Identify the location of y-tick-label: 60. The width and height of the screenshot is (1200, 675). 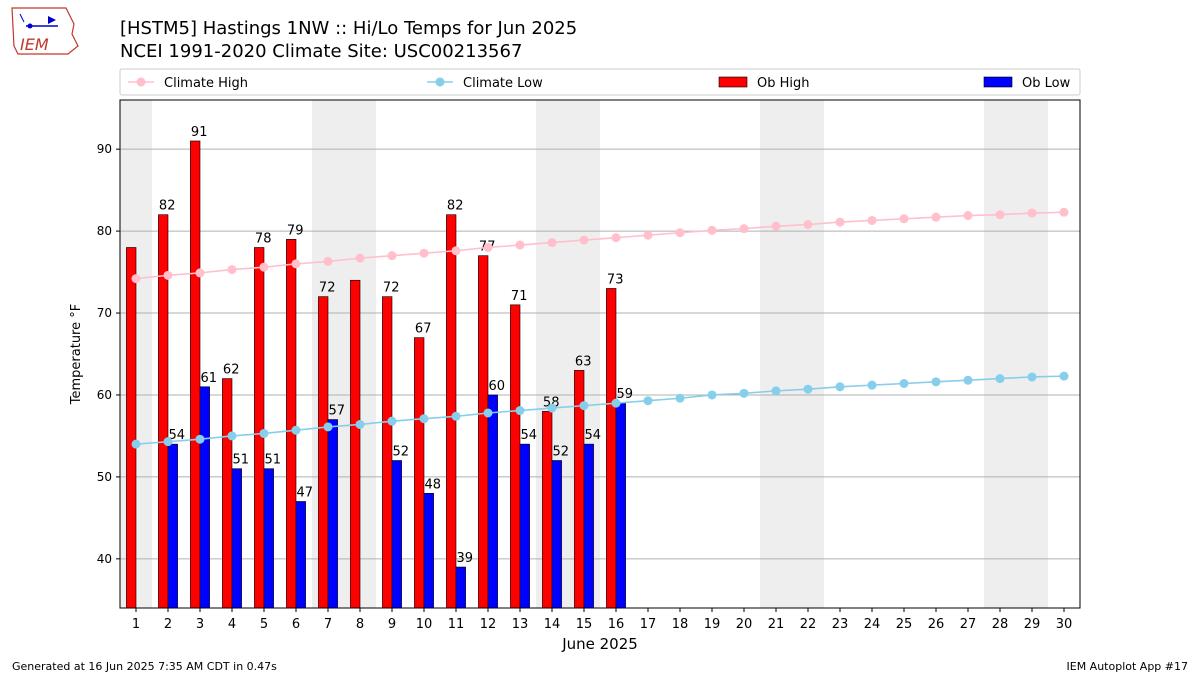
(104, 395).